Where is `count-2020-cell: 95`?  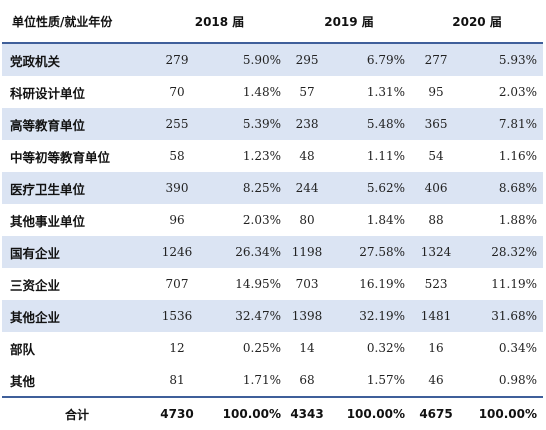
count-2020-cell: 95 is located at coordinates (436, 92).